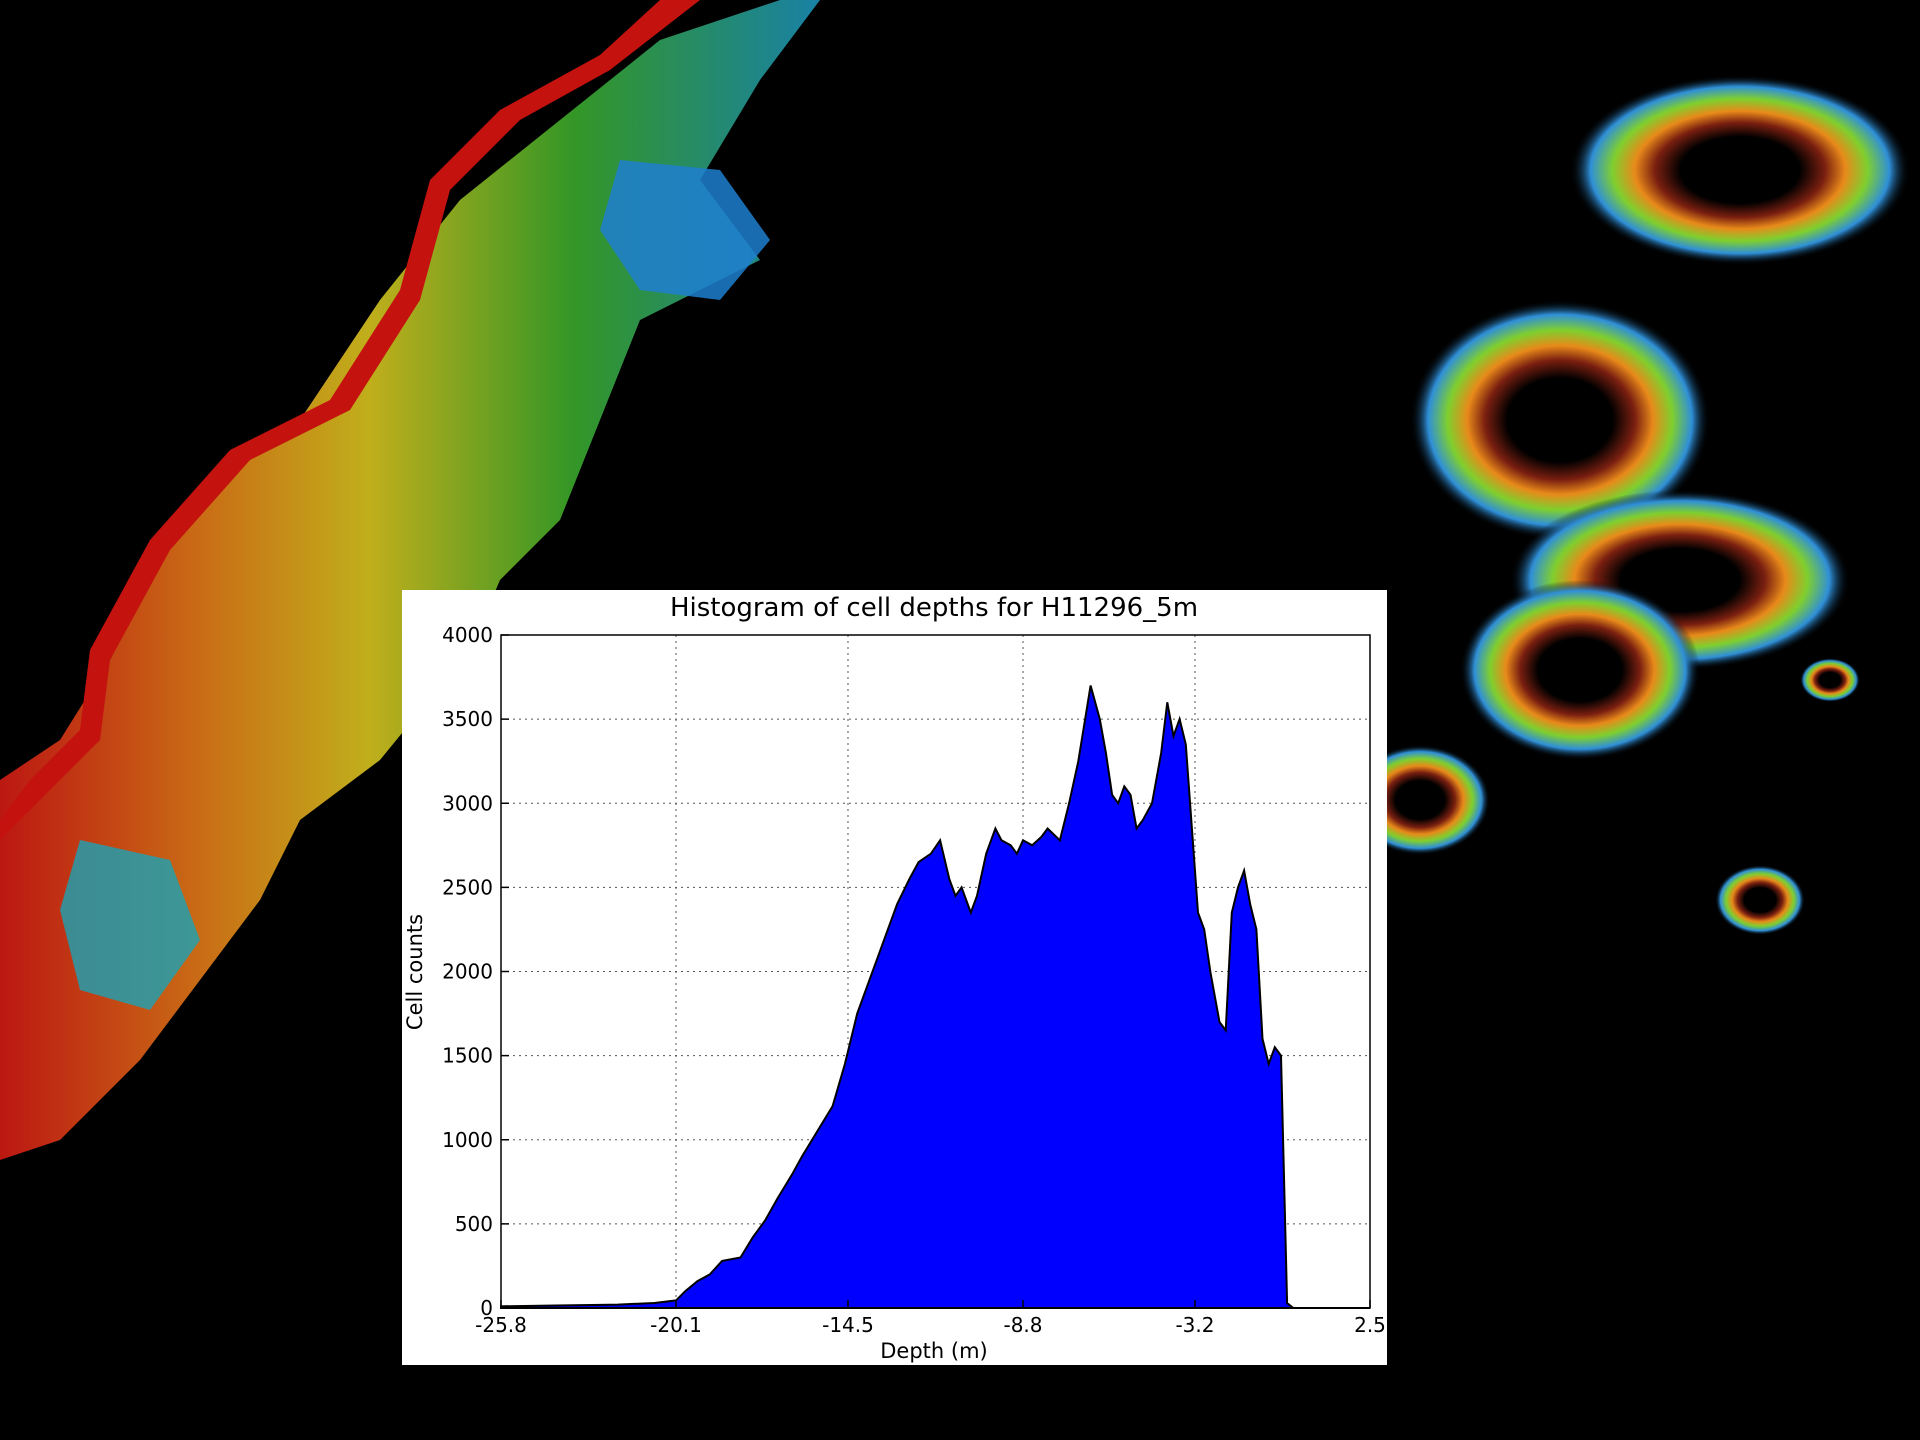 The image size is (1920, 1440). I want to click on y-tick-label-0: 0, so click(486, 1308).